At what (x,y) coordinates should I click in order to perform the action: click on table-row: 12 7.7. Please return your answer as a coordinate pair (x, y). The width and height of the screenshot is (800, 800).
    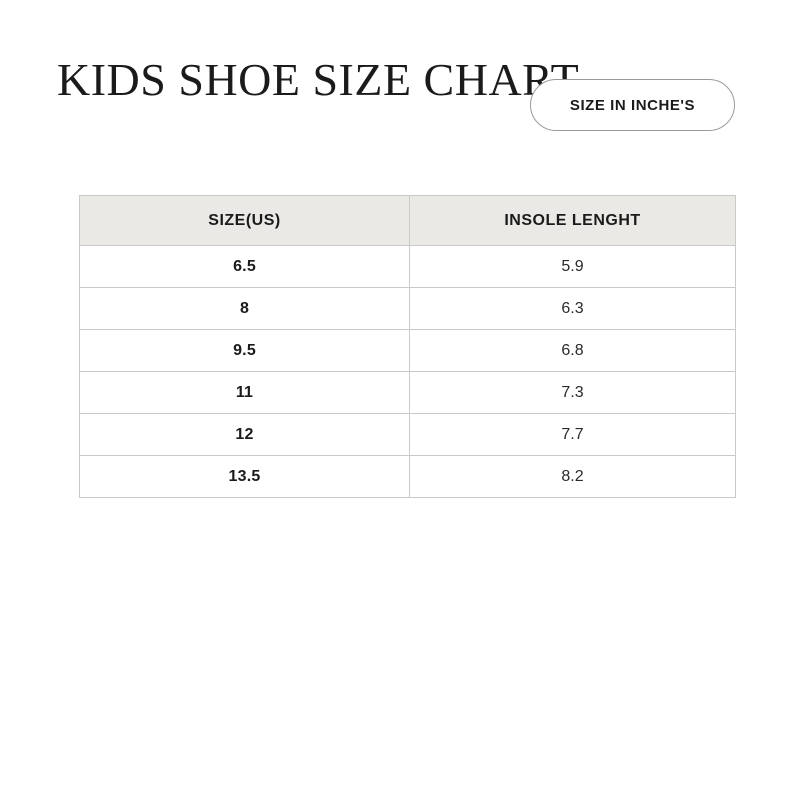
    Looking at the image, I should click on (407, 434).